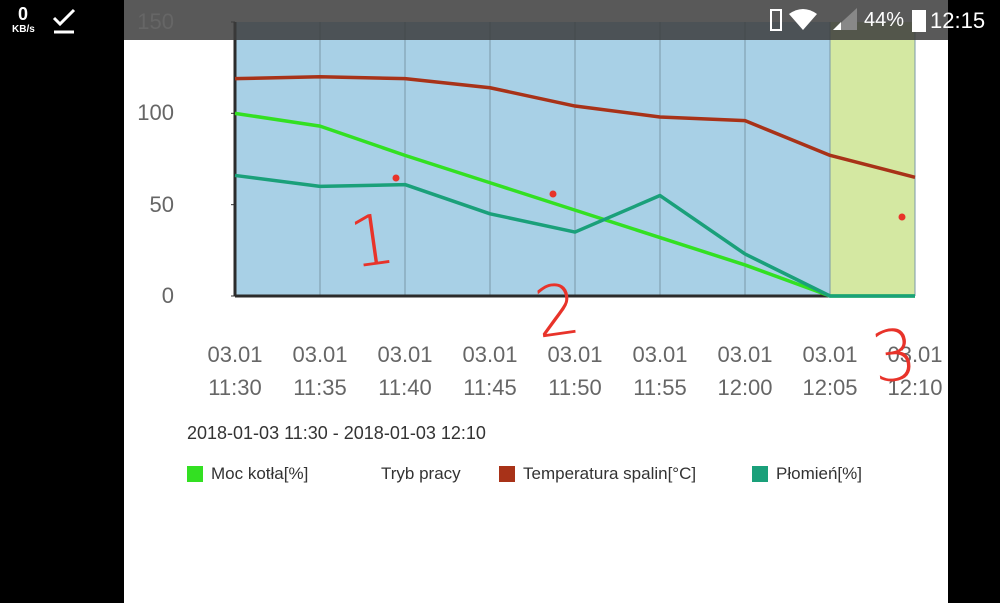 The image size is (1000, 603). What do you see at coordinates (260, 473) in the screenshot?
I see `legend-label: Moc kotła[%]` at bounding box center [260, 473].